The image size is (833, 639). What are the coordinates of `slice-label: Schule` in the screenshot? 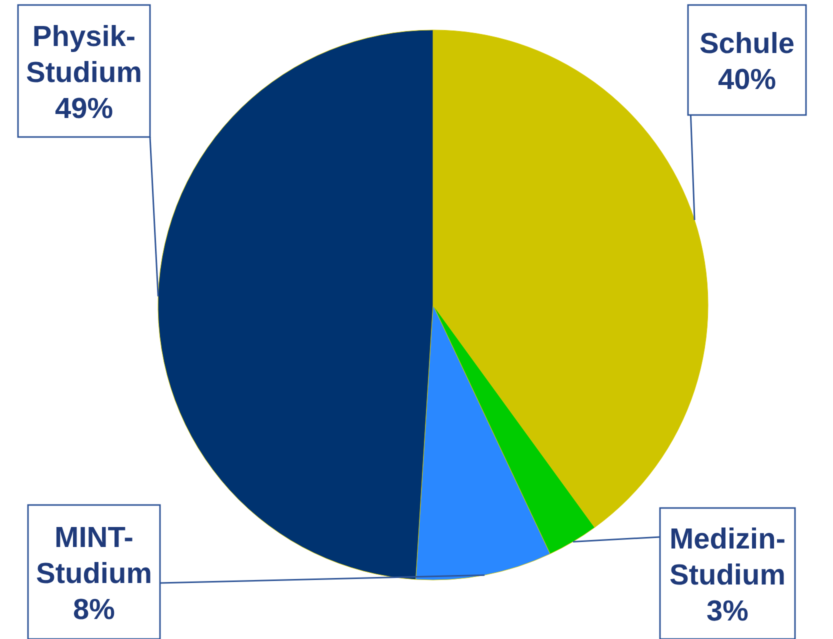 It's located at (747, 44).